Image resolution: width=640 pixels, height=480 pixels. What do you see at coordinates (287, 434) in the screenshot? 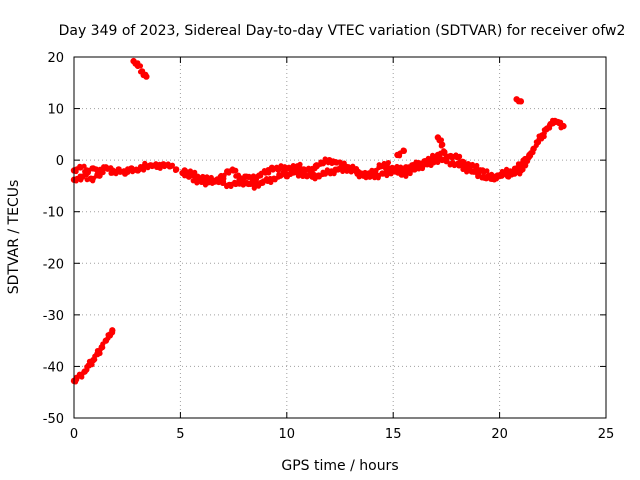
I see `x-tick-label: 10` at bounding box center [287, 434].